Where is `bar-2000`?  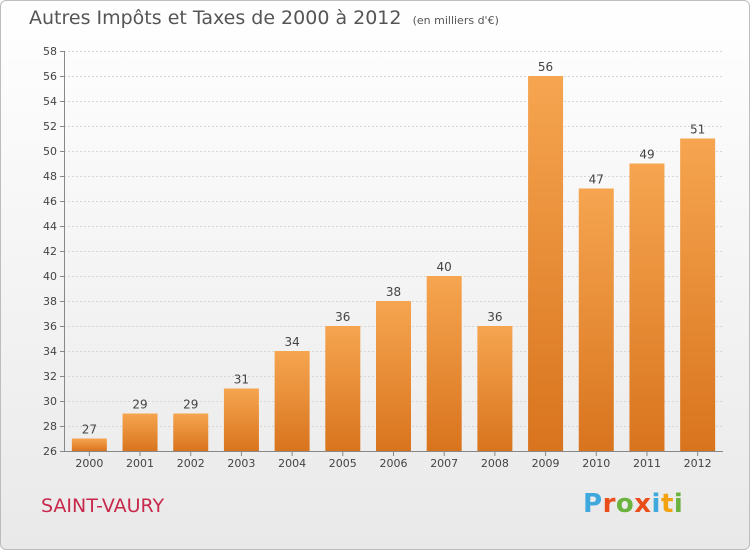 bar-2000 is located at coordinates (89, 444).